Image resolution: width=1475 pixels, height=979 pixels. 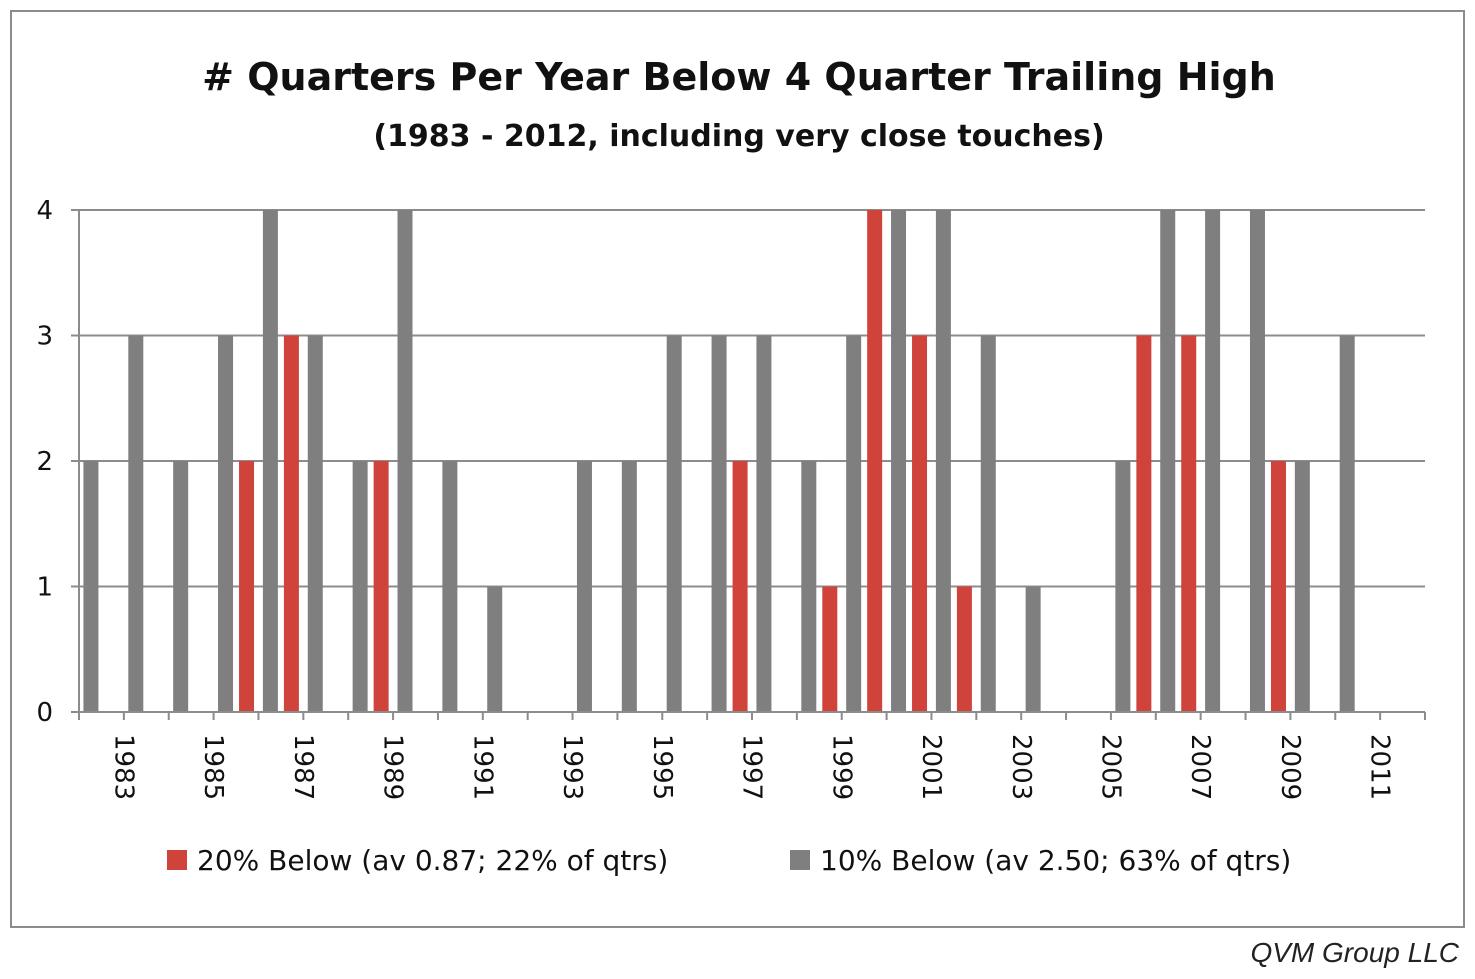 What do you see at coordinates (1168, 461) in the screenshot?
I see `bar-10pct-2007` at bounding box center [1168, 461].